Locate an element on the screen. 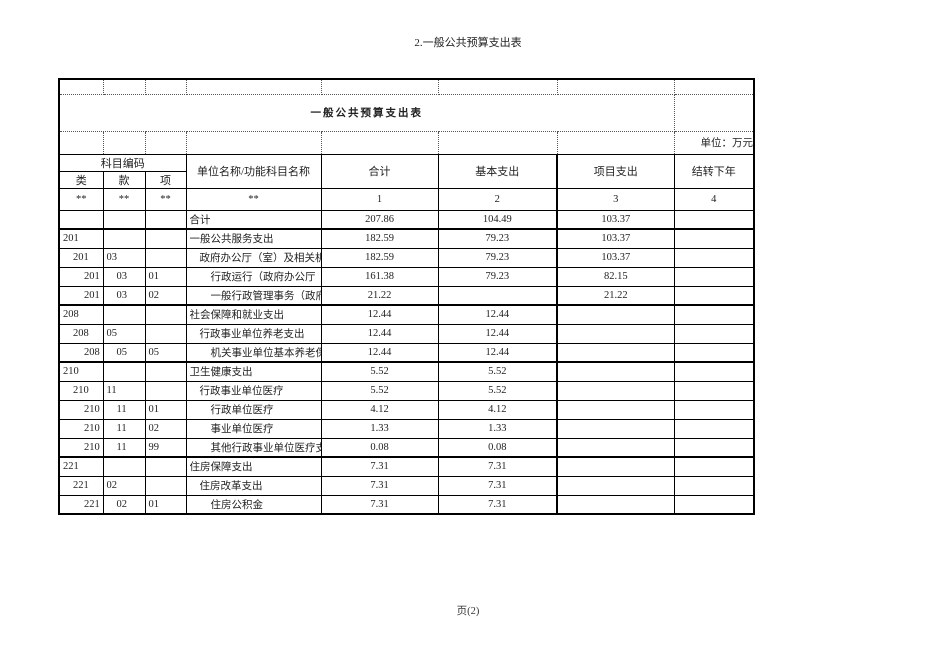  total-column-header: 合计 is located at coordinates (379, 171).